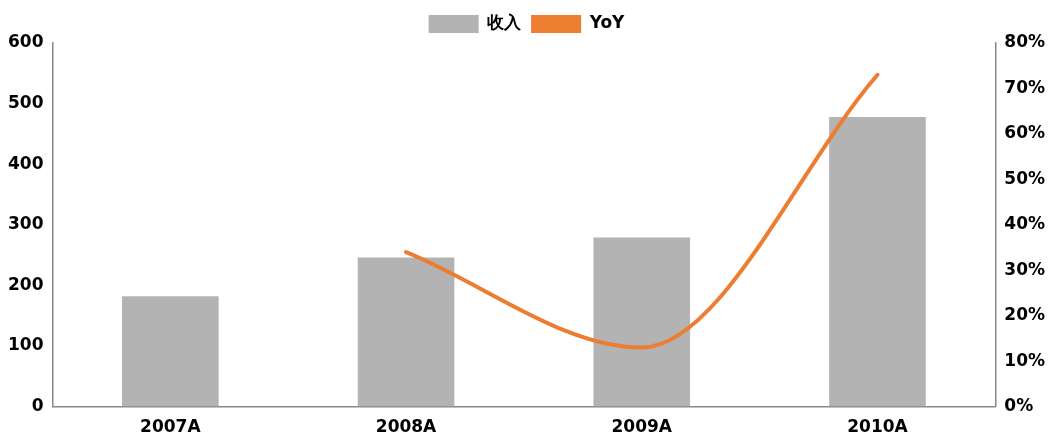 This screenshot has height=446, width=1053. I want to click on y2-tick-label: 30%, so click(1025, 268).